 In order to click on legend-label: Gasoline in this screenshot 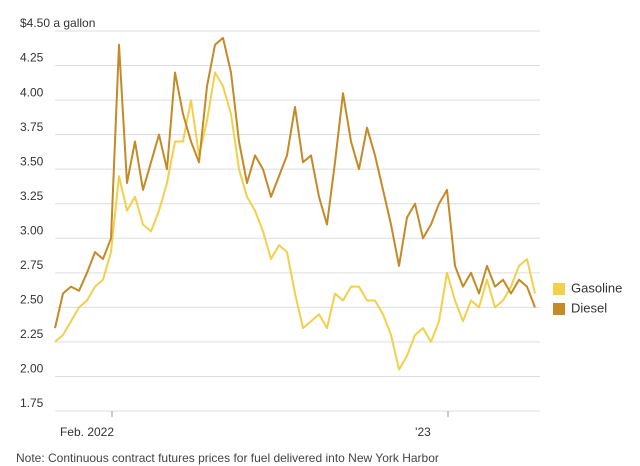, I will do `click(596, 287)`.